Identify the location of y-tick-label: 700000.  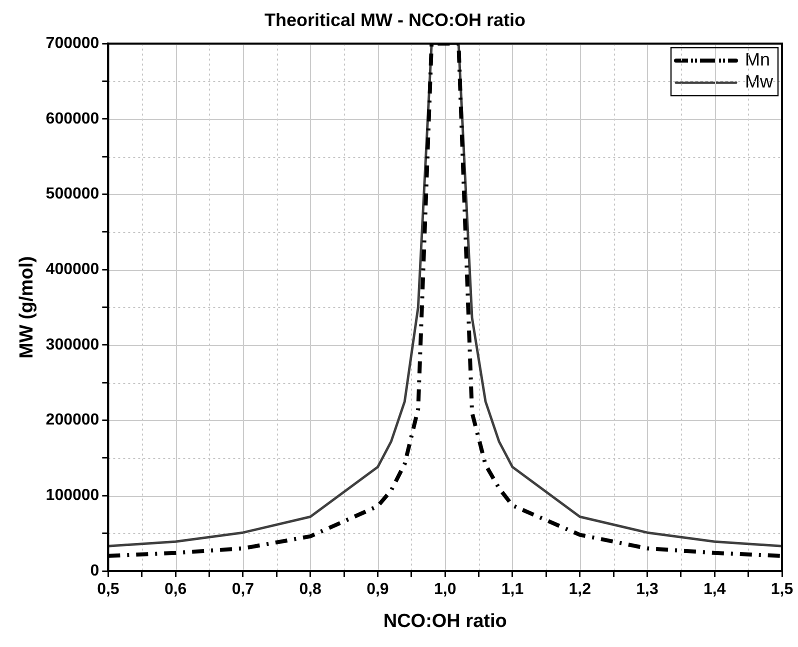
(73, 43).